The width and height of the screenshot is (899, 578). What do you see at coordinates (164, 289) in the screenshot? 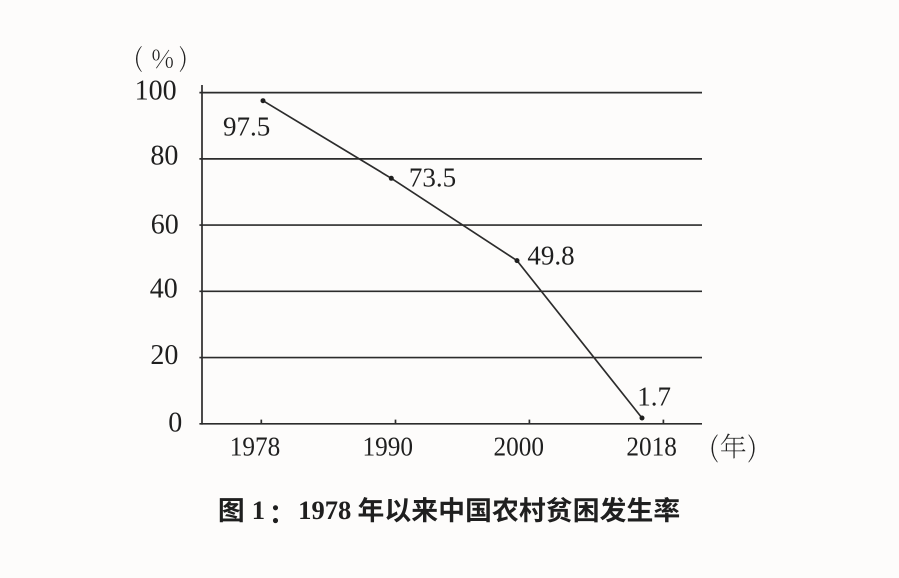
I see `svg-text: 40` at bounding box center [164, 289].